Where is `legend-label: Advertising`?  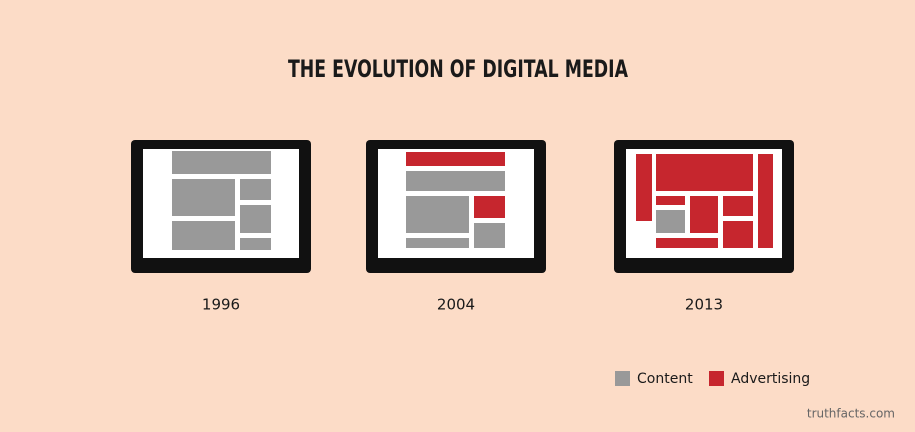
legend-label: Advertising is located at coordinates (770, 379).